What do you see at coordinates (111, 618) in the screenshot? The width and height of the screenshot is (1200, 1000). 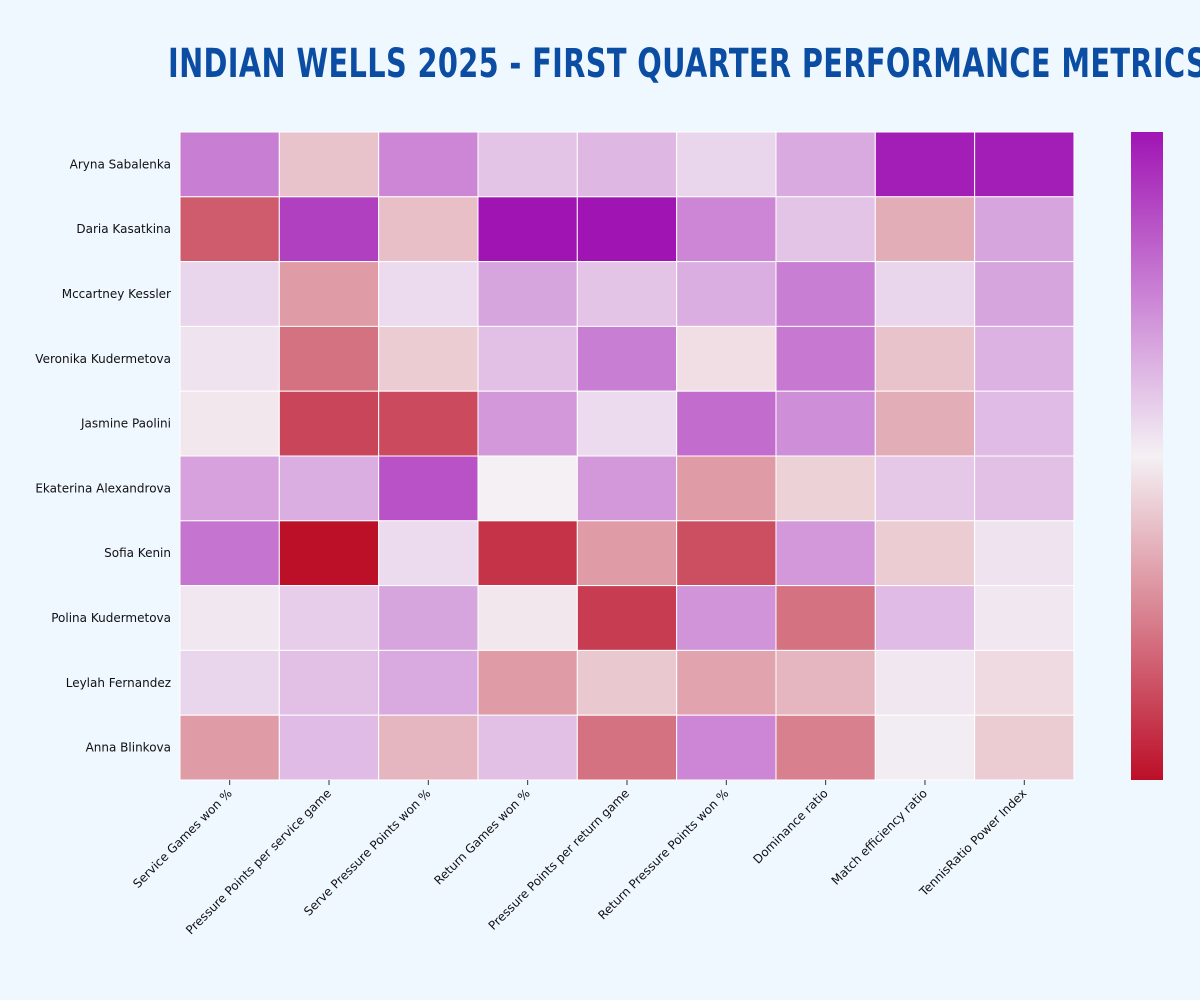 I see `row-label: Polina Kudermetova` at bounding box center [111, 618].